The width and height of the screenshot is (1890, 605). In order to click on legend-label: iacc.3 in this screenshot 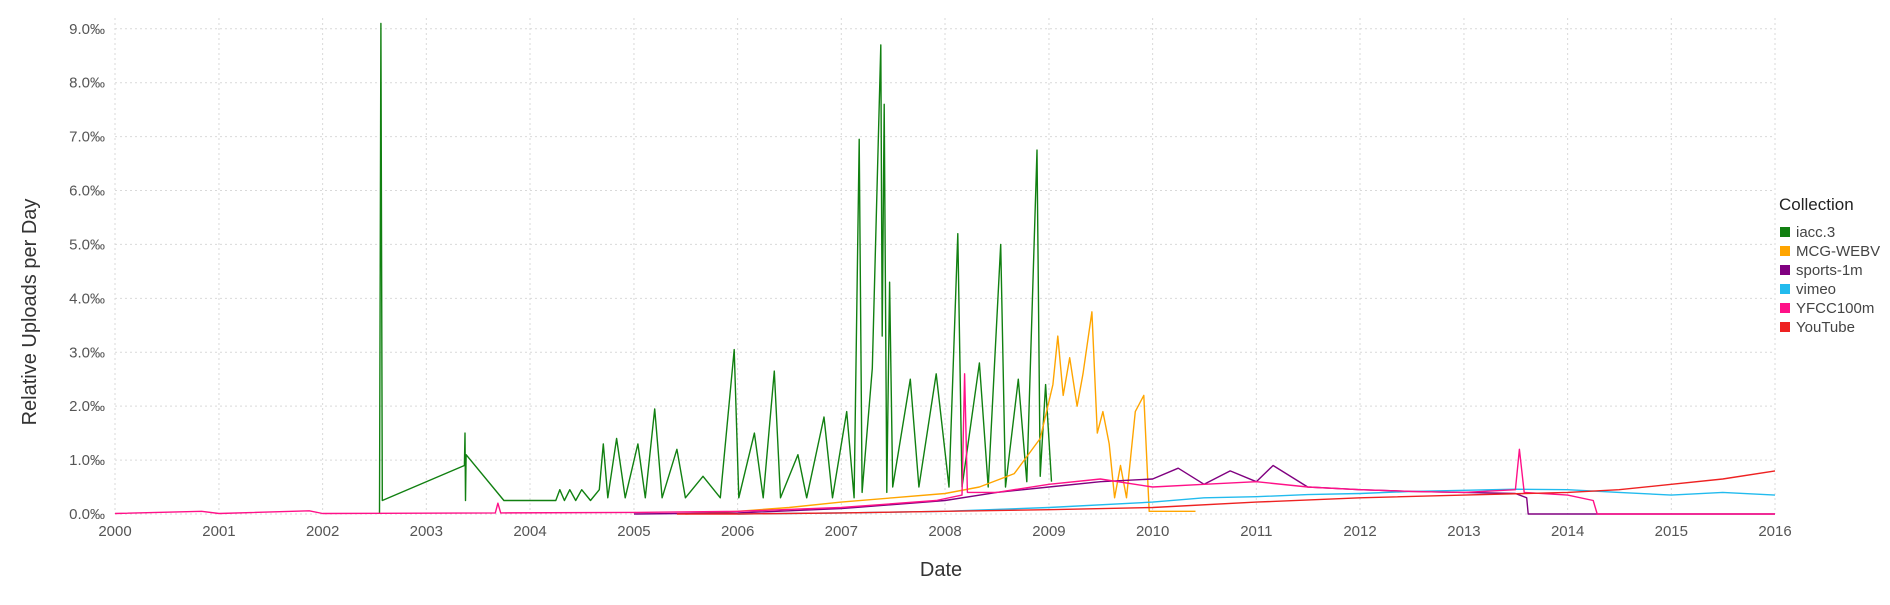, I will do `click(1815, 232)`.